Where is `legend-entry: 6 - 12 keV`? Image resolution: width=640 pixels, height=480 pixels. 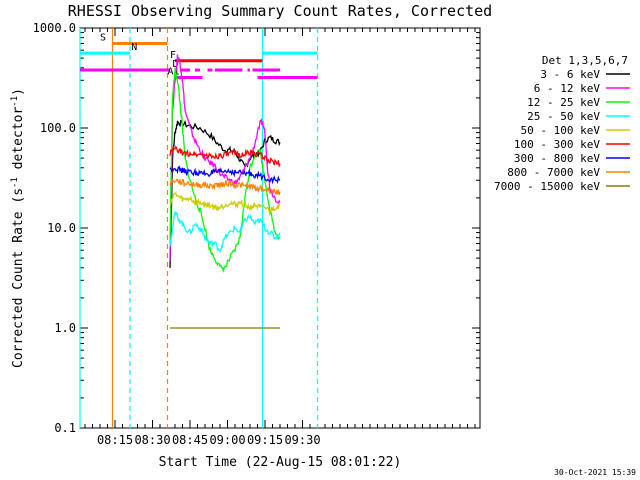
legend-entry: 6 - 12 keV is located at coordinates (567, 88).